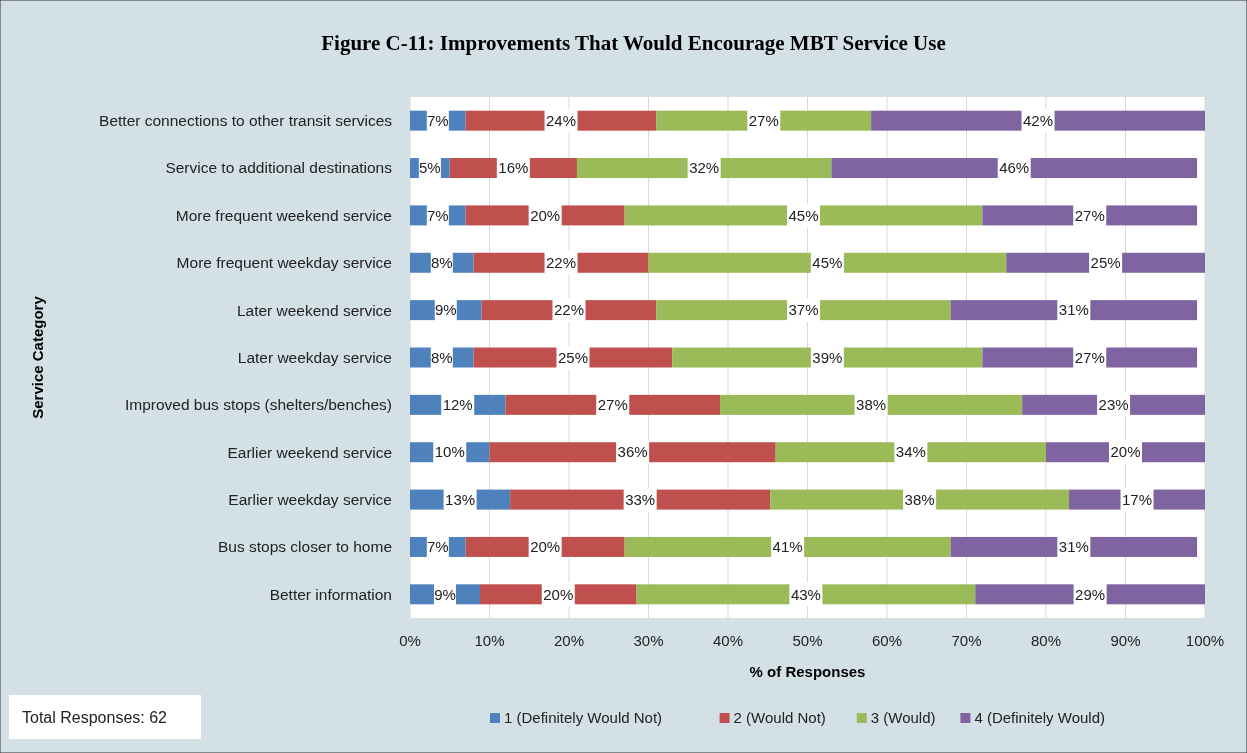 This screenshot has height=753, width=1247. I want to click on data-label: 43%, so click(805, 594).